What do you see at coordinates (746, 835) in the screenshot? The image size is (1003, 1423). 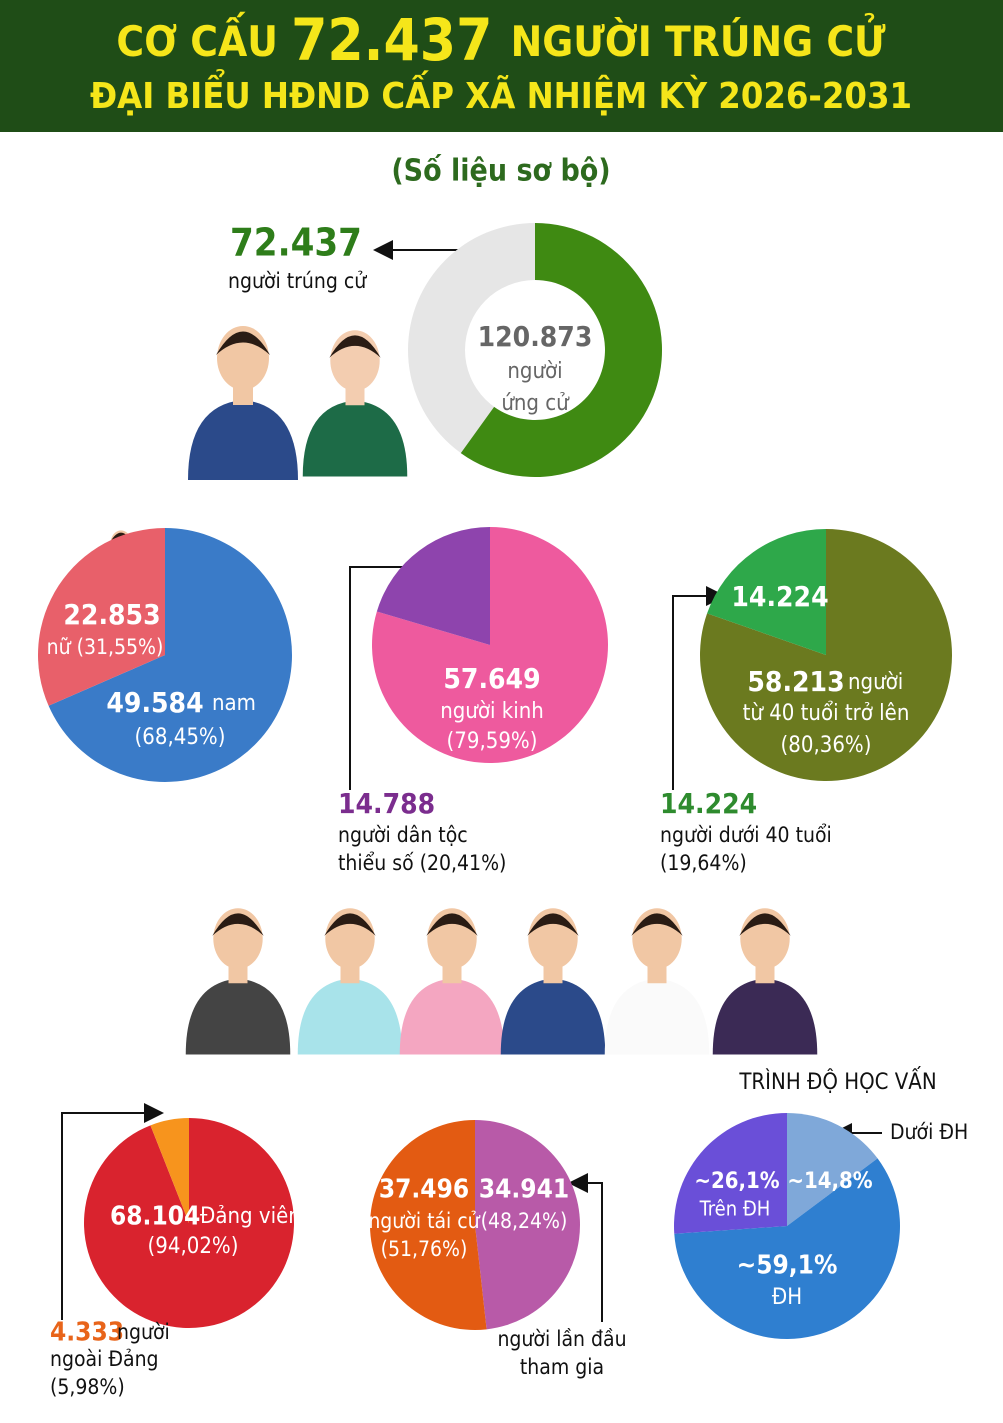 I see `label: người dưới 40 tuổi` at bounding box center [746, 835].